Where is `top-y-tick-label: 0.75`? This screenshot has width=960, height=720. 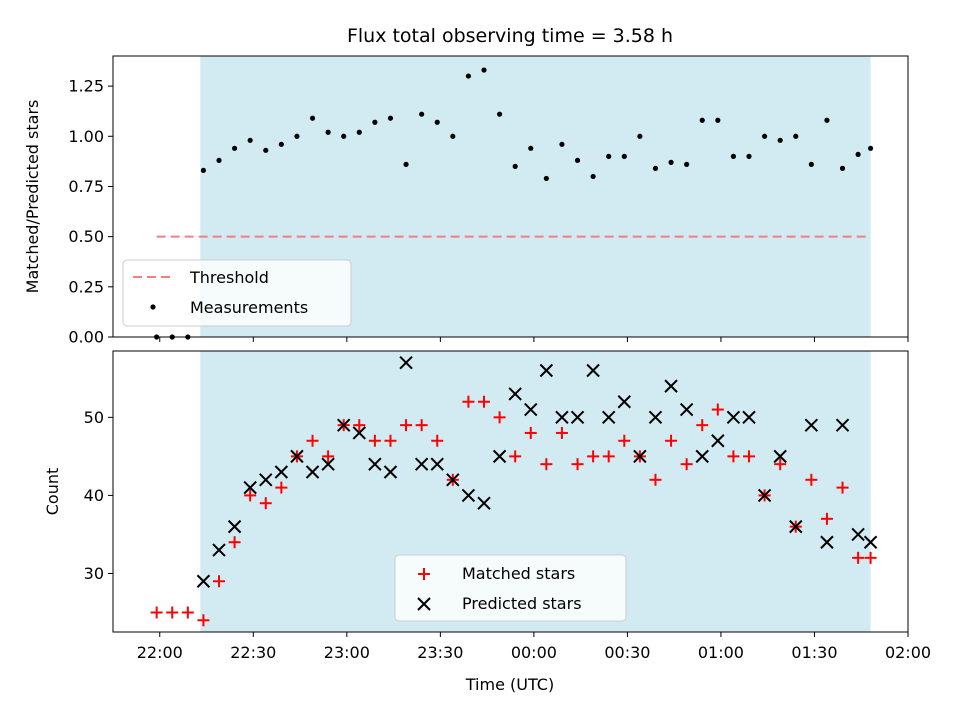 top-y-tick-label: 0.75 is located at coordinates (86, 186).